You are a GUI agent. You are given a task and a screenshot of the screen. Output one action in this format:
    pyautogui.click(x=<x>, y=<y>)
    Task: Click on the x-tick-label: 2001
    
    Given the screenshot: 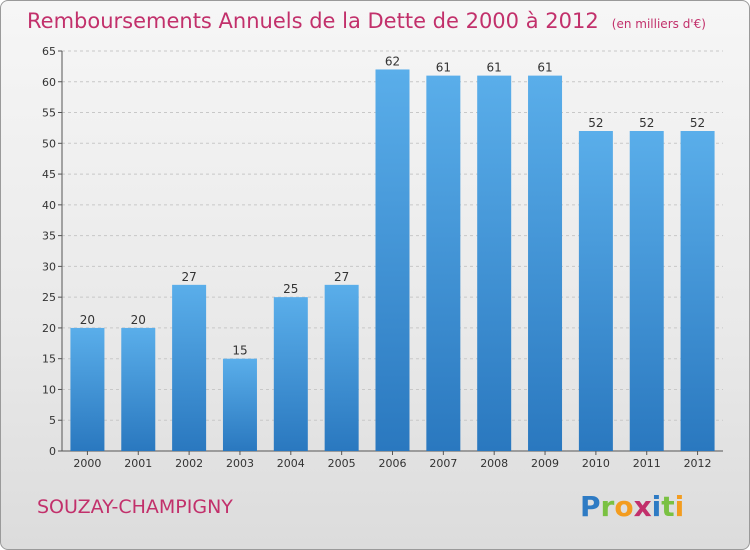 What is the action you would take?
    pyautogui.click(x=138, y=463)
    